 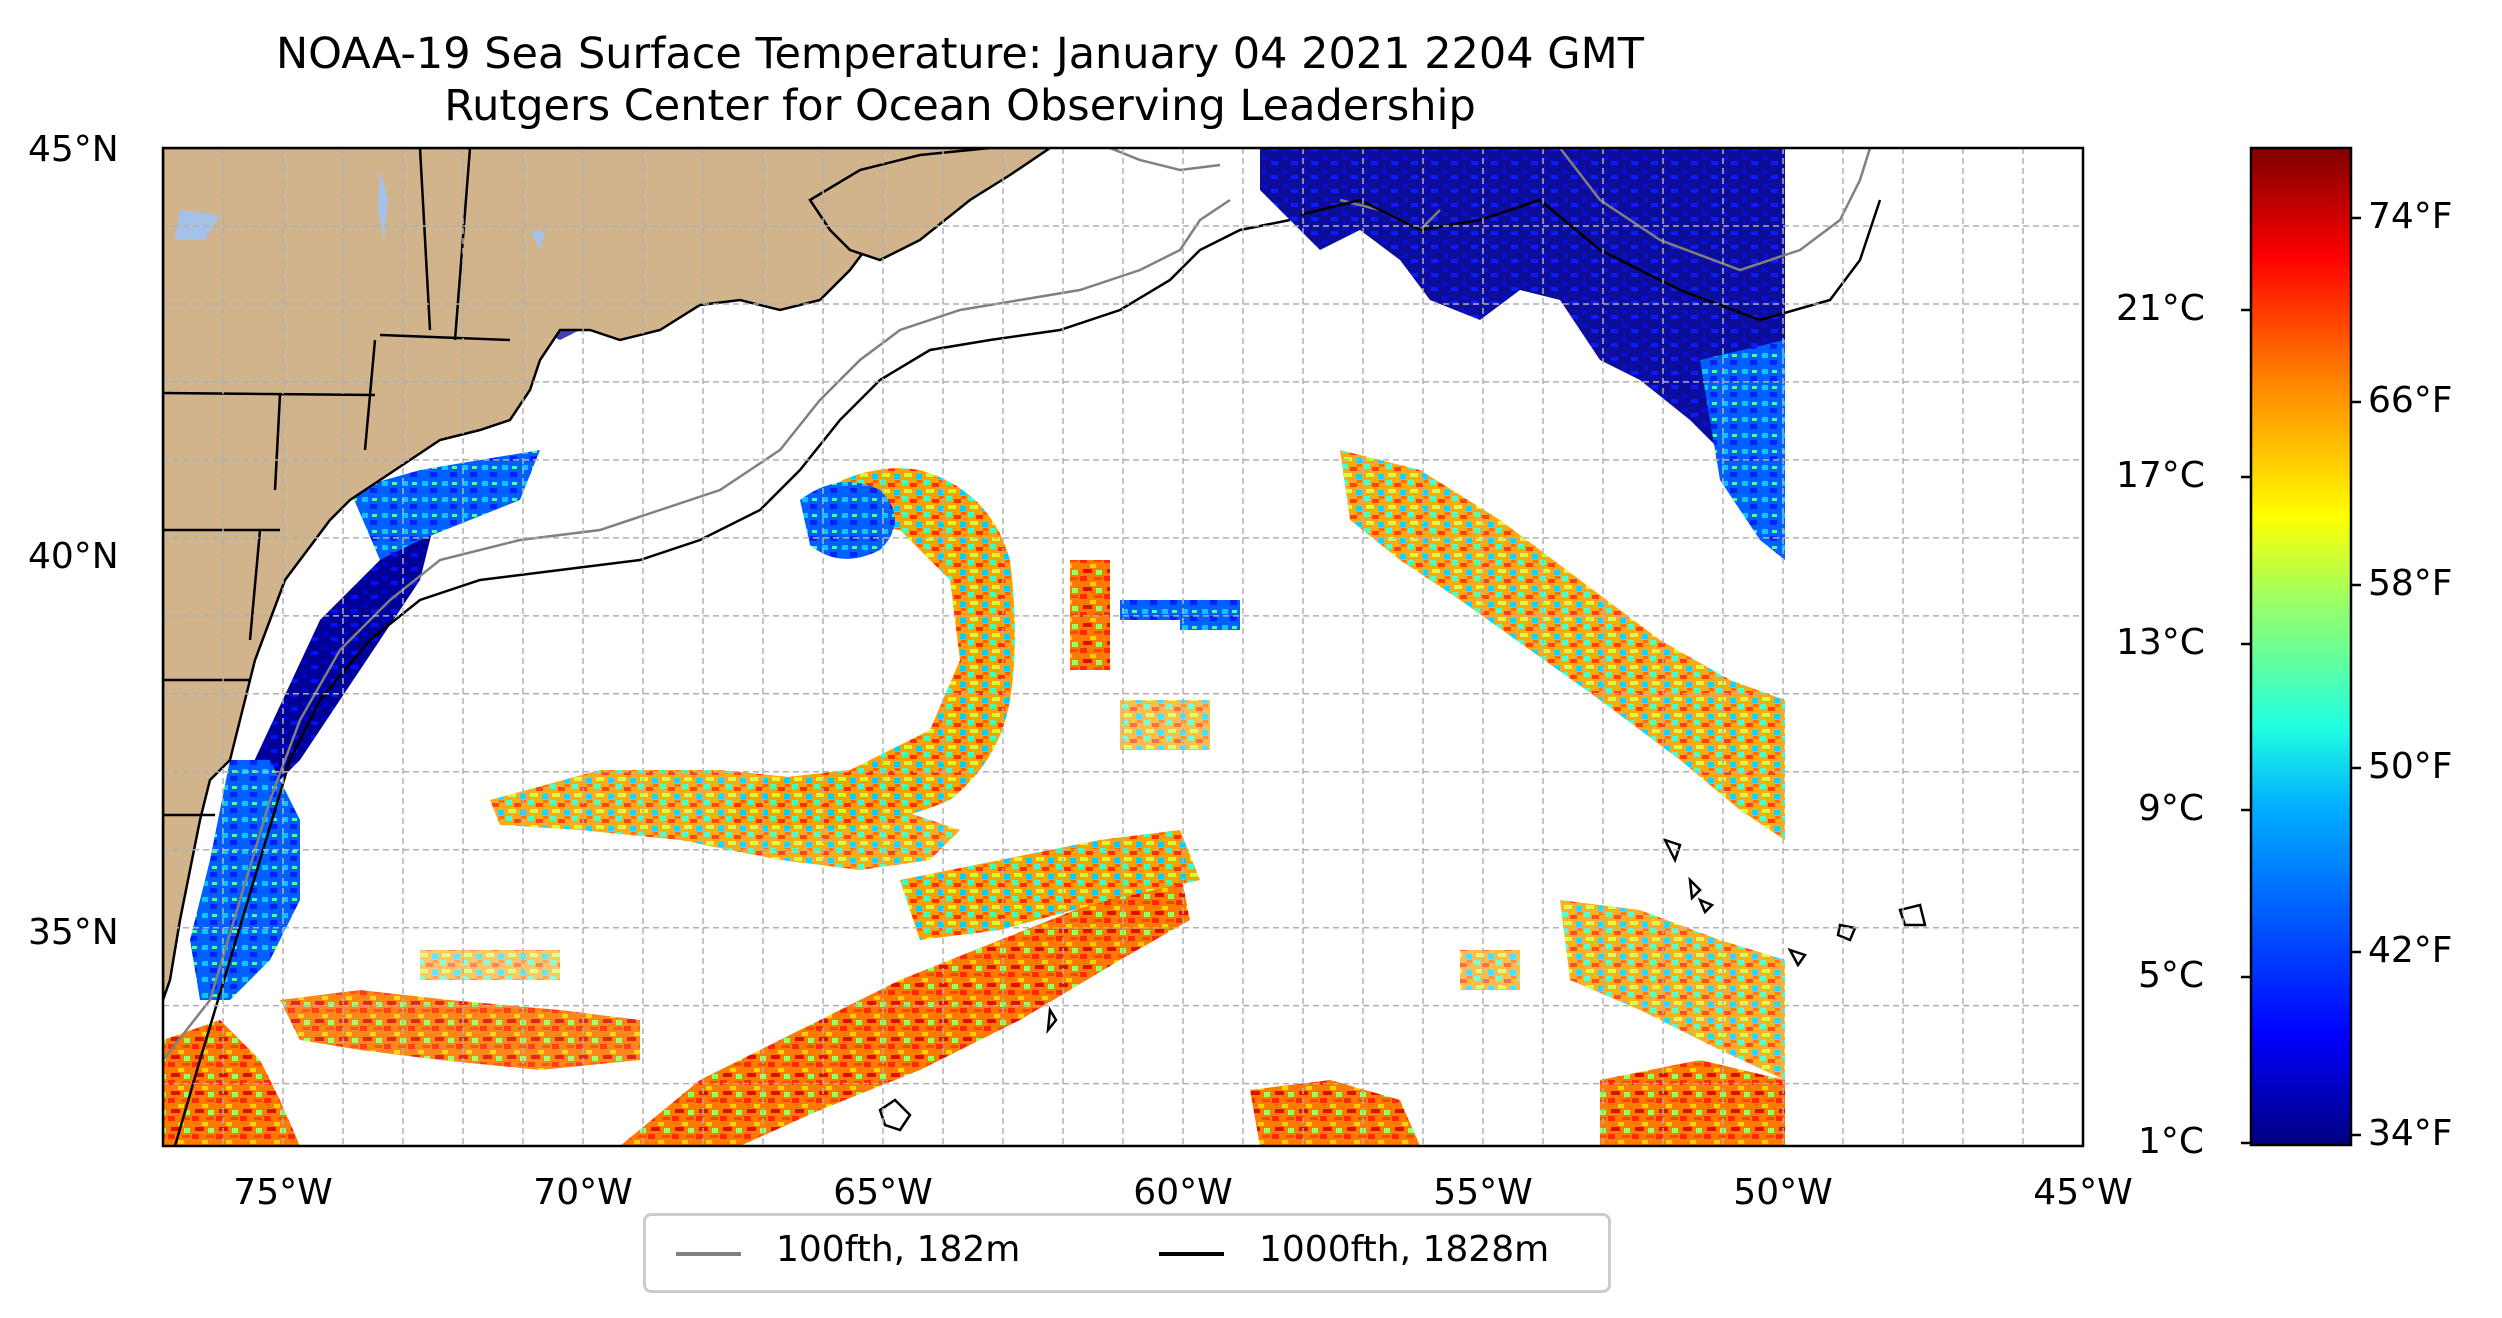 I want to click on colorbar-c-label: 21°C, so click(x=2160, y=308).